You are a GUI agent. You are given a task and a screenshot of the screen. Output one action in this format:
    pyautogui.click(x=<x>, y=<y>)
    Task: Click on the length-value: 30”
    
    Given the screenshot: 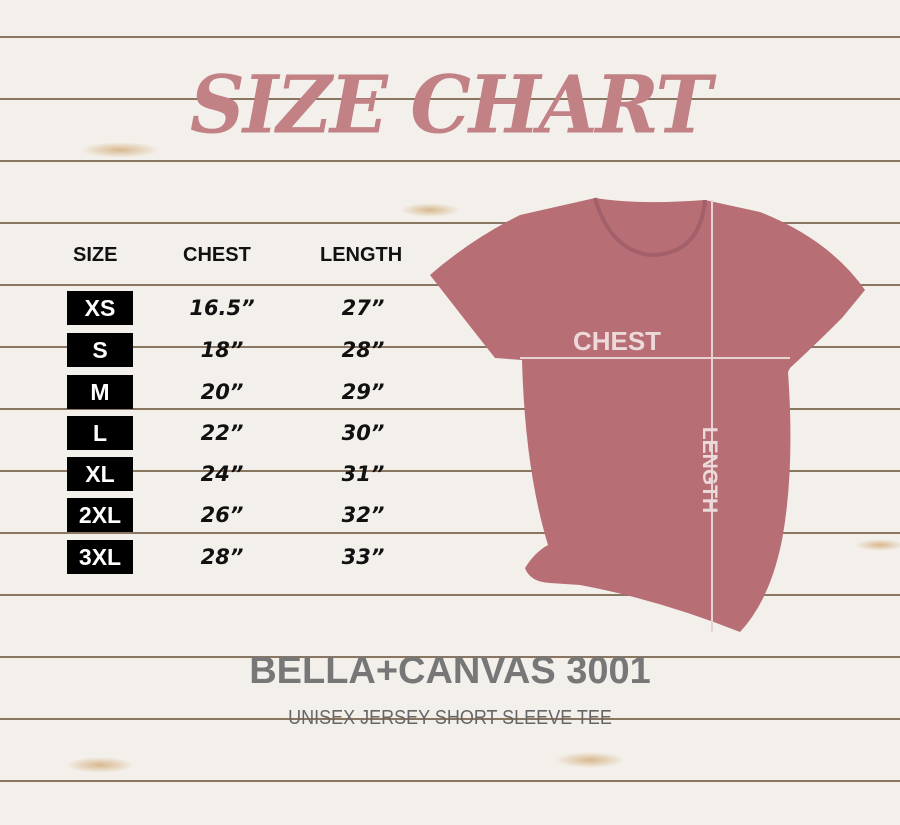 What is the action you would take?
    pyautogui.click(x=363, y=433)
    